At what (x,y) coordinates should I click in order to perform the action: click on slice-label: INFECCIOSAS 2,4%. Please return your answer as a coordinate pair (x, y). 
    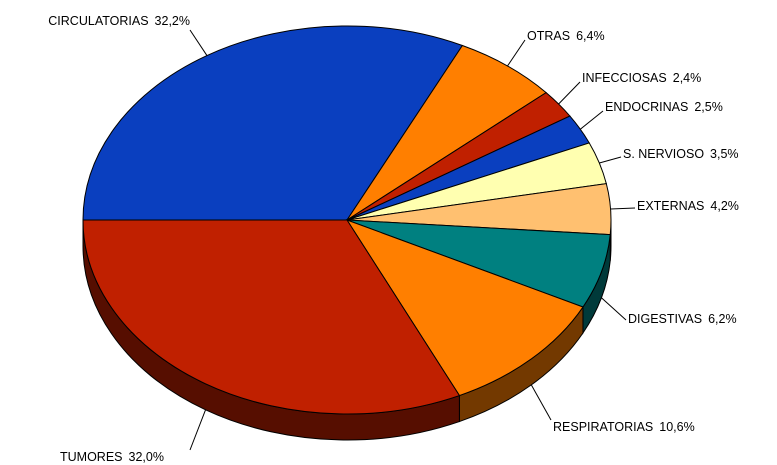
    Looking at the image, I should click on (641, 78).